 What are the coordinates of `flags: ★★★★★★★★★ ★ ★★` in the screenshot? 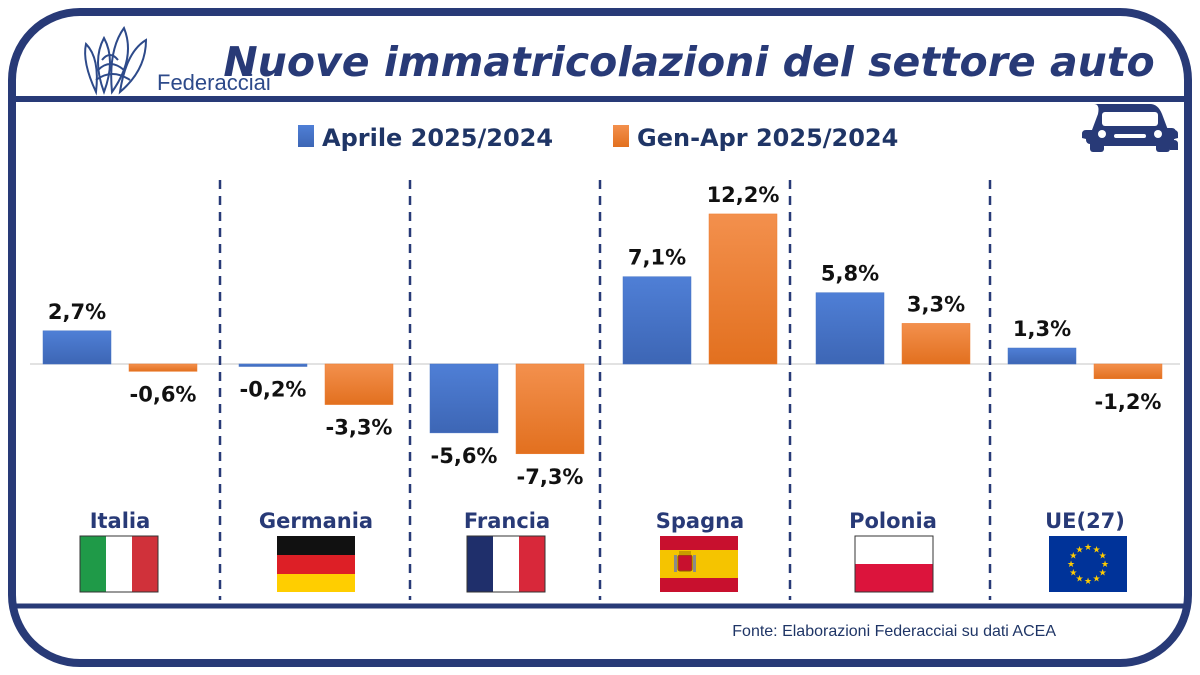 It's located at (603, 564).